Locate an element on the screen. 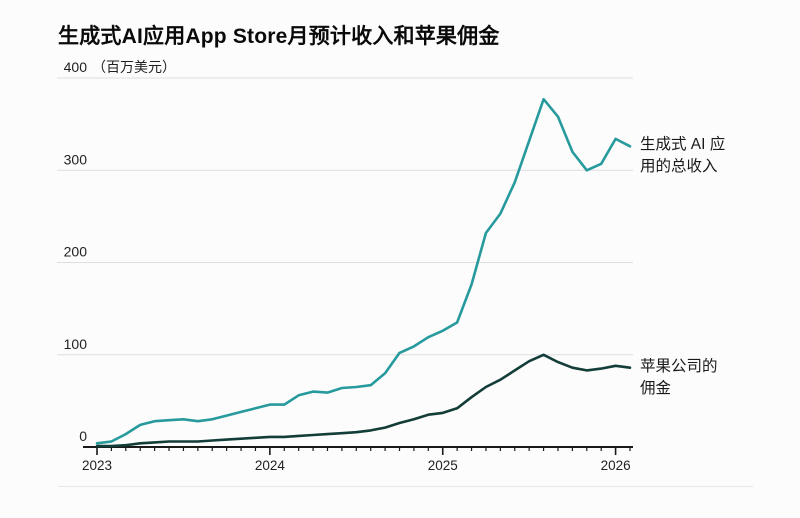  chart-title: 生成式AI应用App Store月预计收入和苹果佣金 is located at coordinates (279, 36).